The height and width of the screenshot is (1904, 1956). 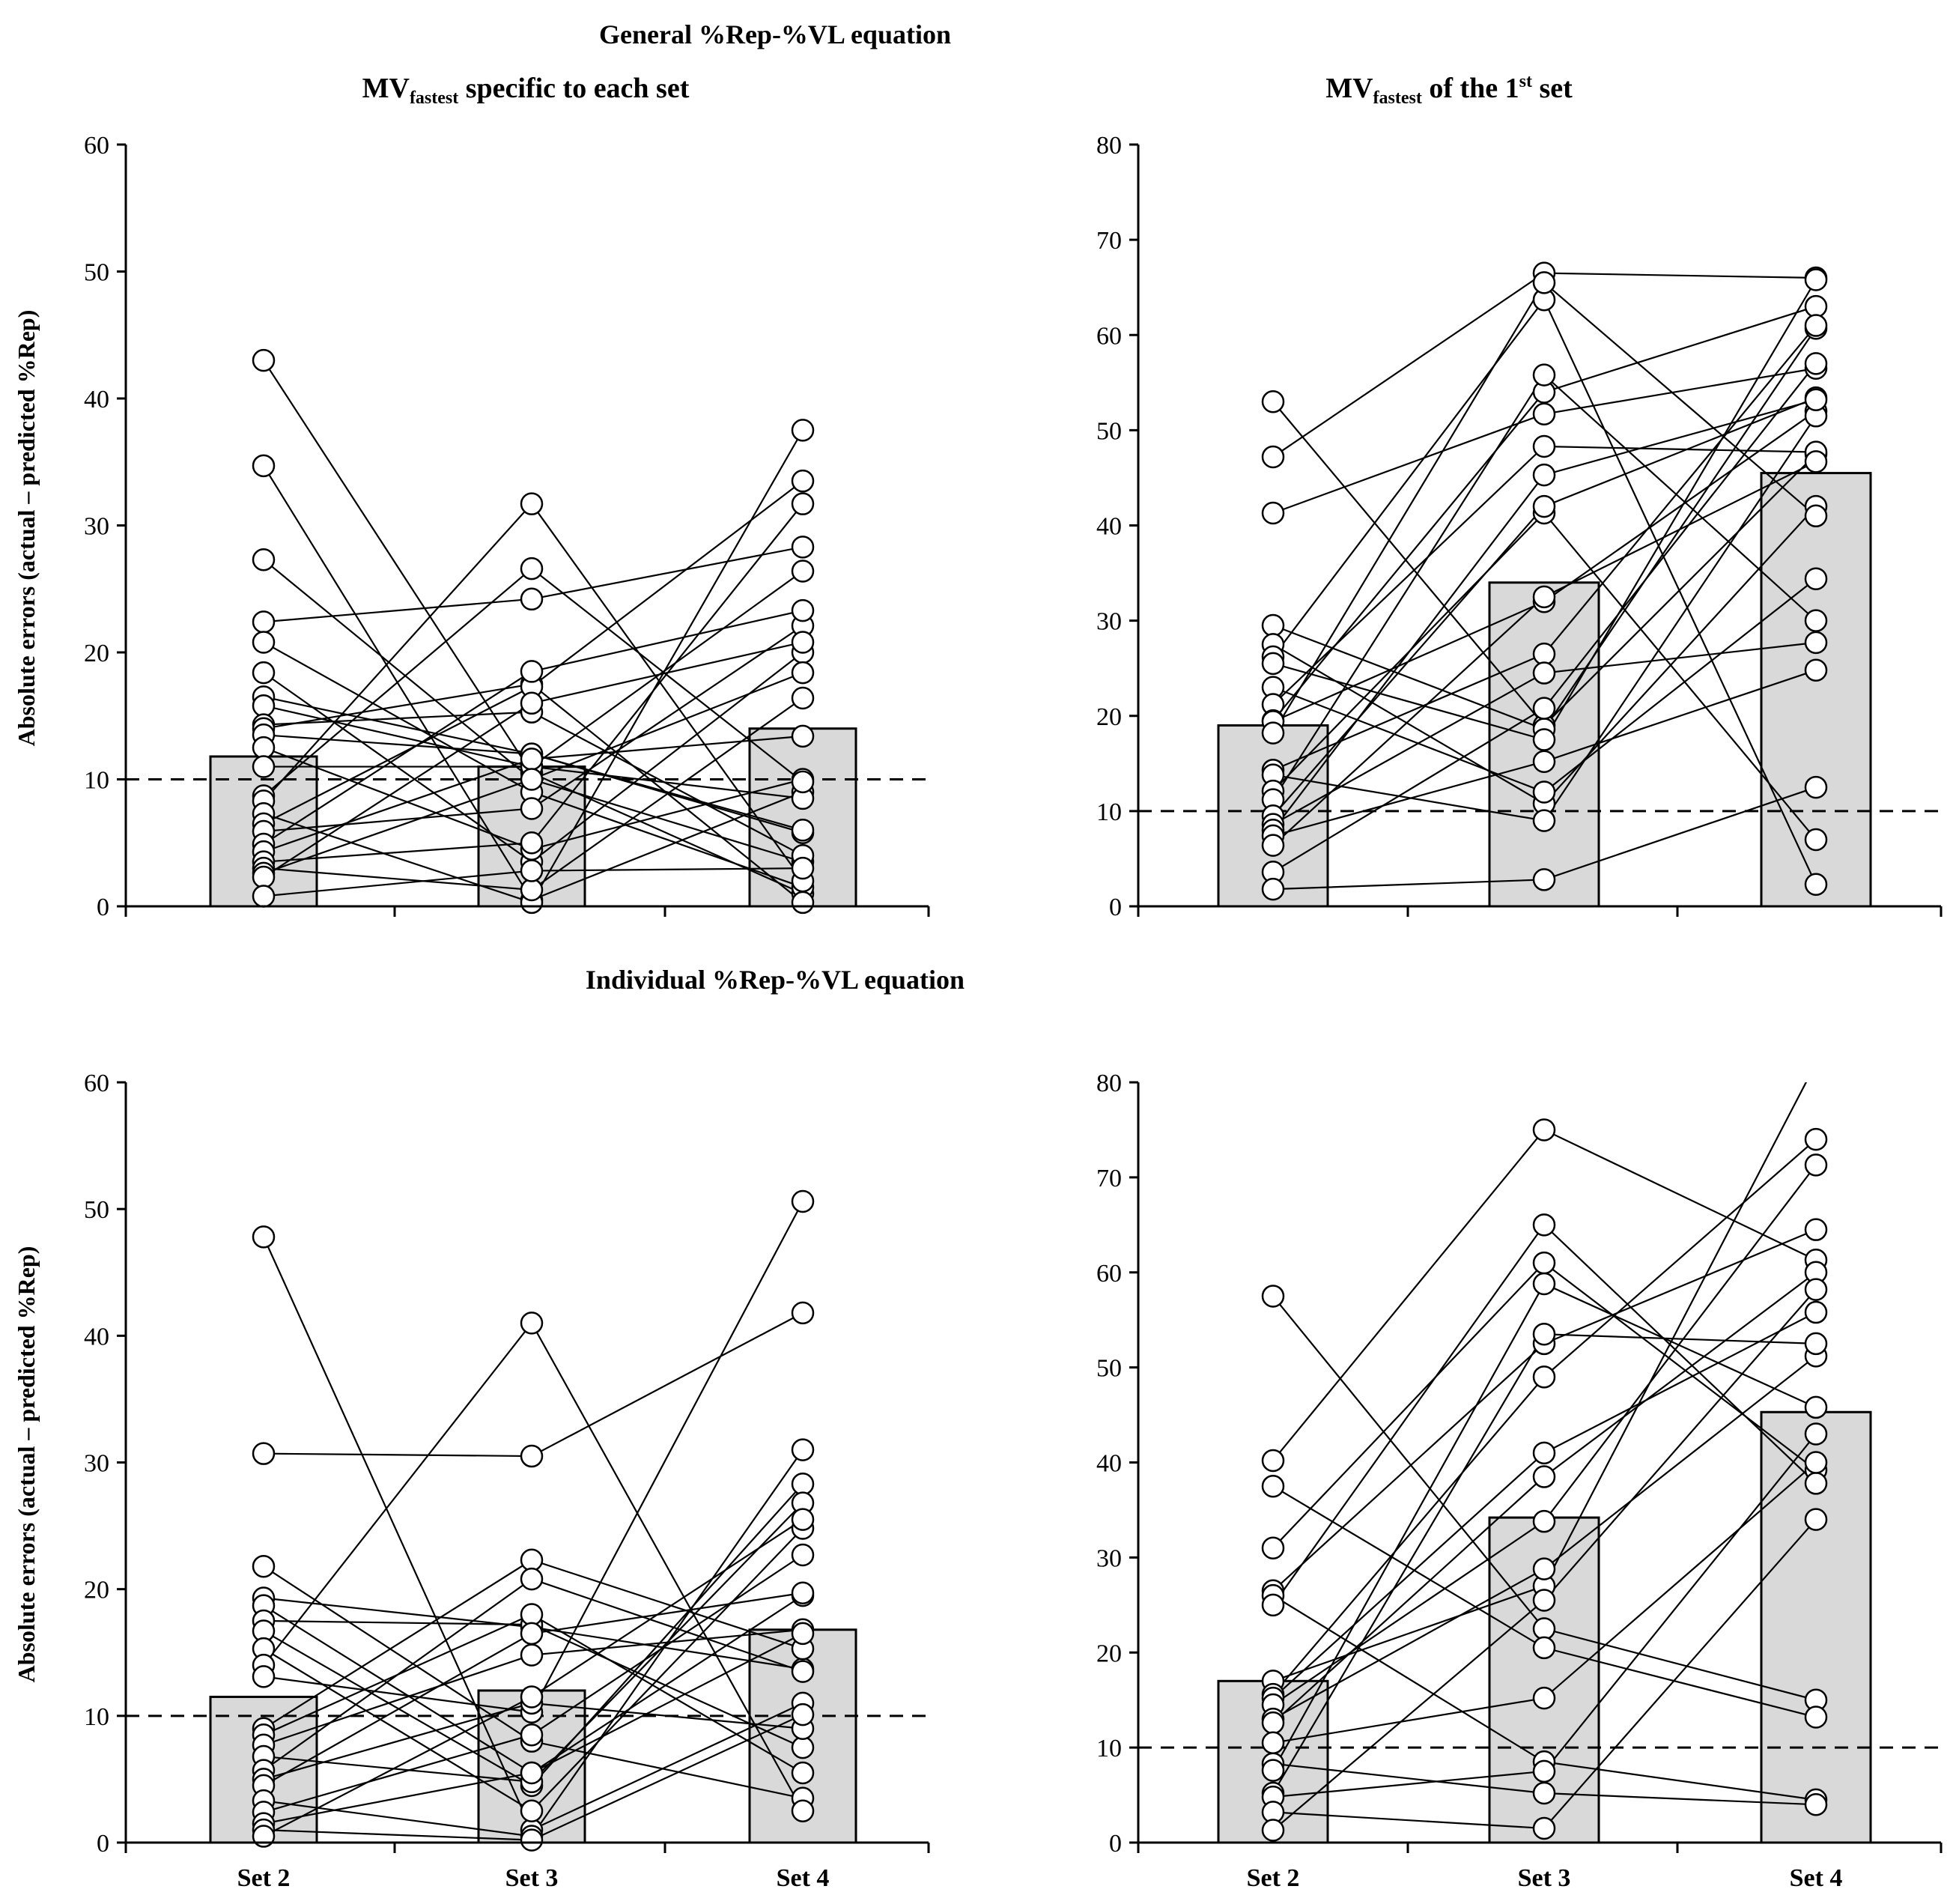 I want to click on panel-title-first-set-rest: of the 1, so click(x=1470, y=88).